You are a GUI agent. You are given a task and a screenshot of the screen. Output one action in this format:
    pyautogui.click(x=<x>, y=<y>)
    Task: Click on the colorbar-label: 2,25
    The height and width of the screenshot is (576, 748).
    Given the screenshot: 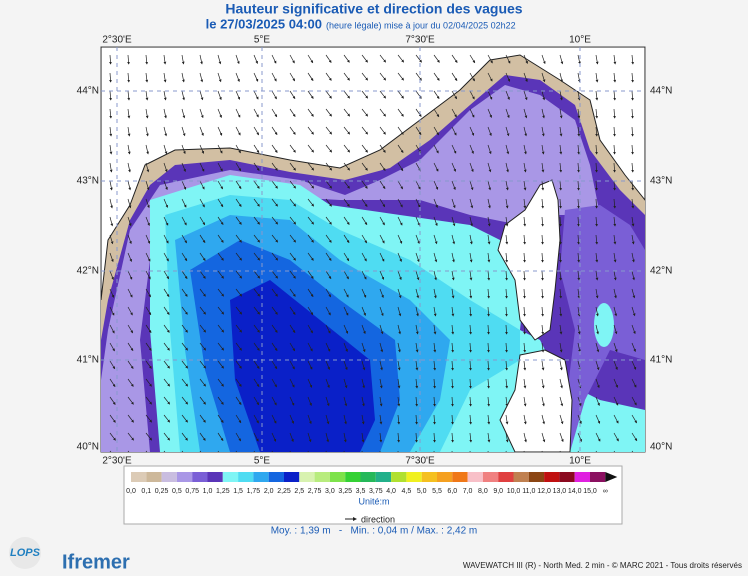 What is the action you would take?
    pyautogui.click(x=284, y=491)
    